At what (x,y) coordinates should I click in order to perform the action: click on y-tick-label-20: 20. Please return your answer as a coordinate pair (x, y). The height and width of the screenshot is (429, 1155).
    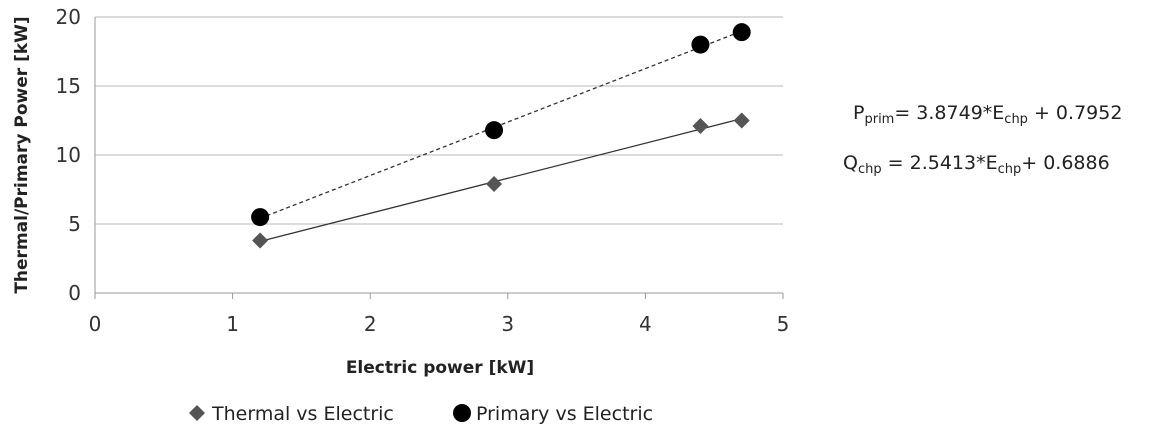
    Looking at the image, I should click on (68, 17).